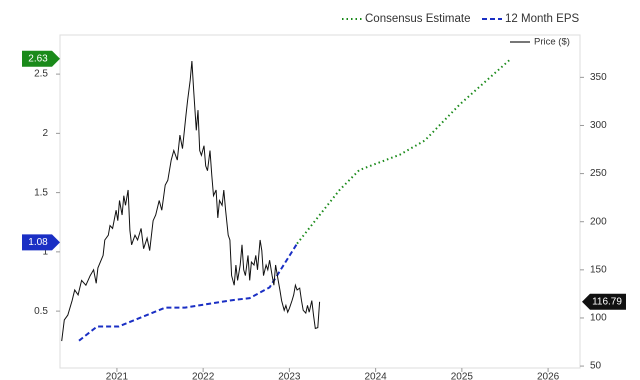 The image size is (640, 380). What do you see at coordinates (203, 376) in the screenshot?
I see `x-tick-label: 2022` at bounding box center [203, 376].